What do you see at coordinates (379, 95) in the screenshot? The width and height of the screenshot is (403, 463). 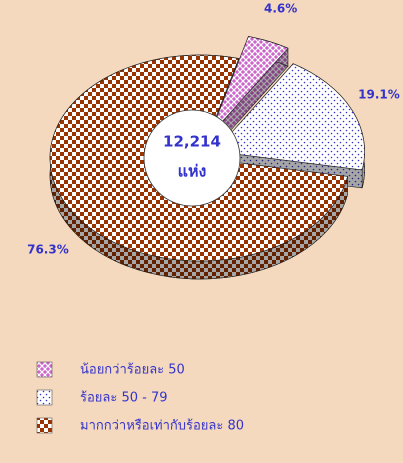 I see `value-label: 19.1%` at bounding box center [379, 95].